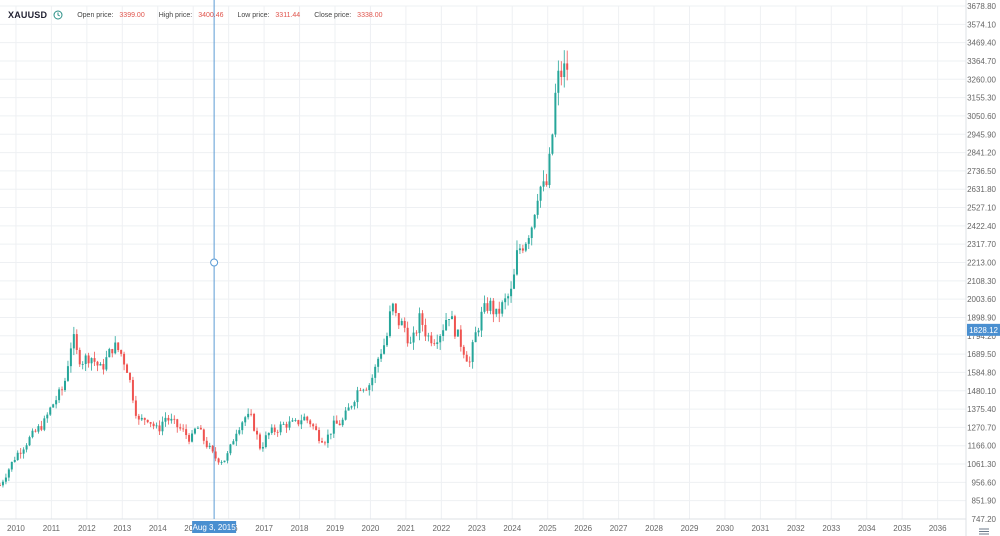 This screenshot has height=536, width=1000. What do you see at coordinates (984, 519) in the screenshot?
I see `y-tick-label: 747.20` at bounding box center [984, 519].